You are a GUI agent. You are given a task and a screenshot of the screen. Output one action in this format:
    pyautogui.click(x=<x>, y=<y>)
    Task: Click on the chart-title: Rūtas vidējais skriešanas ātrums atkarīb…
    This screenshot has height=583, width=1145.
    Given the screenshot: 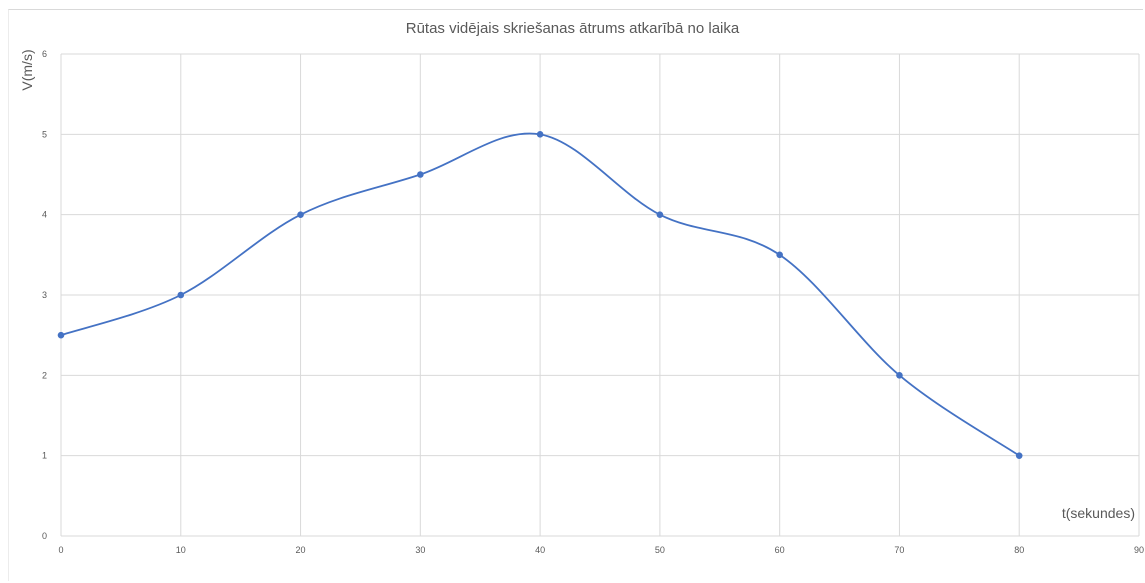 What is the action you would take?
    pyautogui.click(x=572, y=28)
    